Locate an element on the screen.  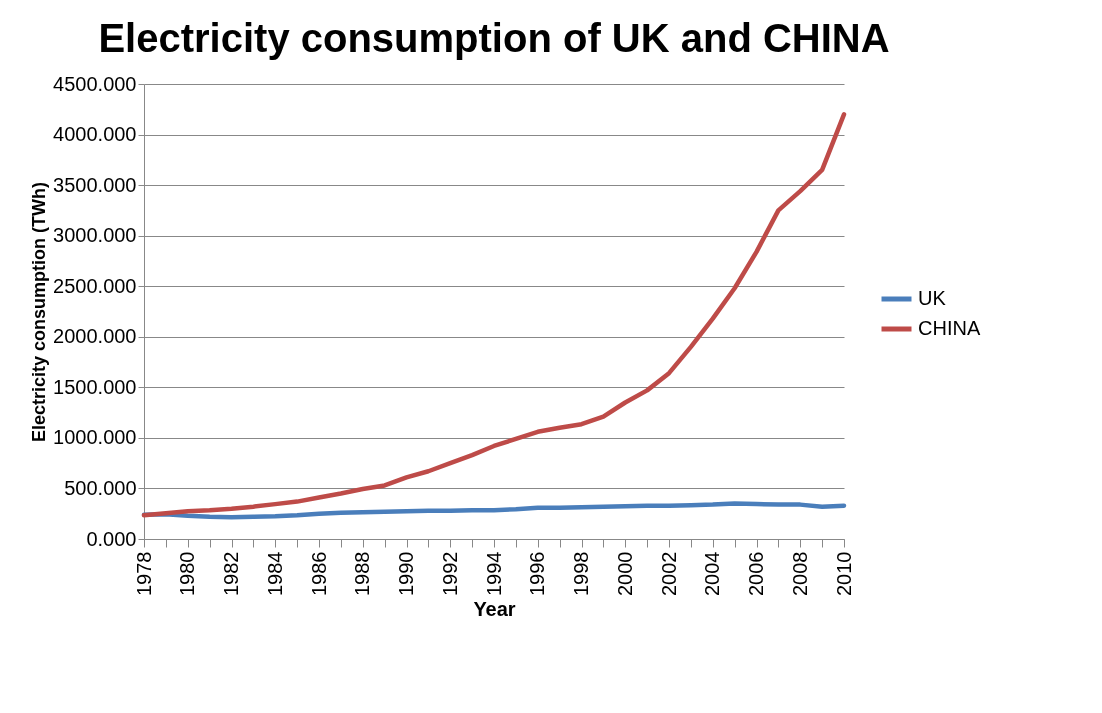
x-tick-label: 2000 is located at coordinates (624, 573).